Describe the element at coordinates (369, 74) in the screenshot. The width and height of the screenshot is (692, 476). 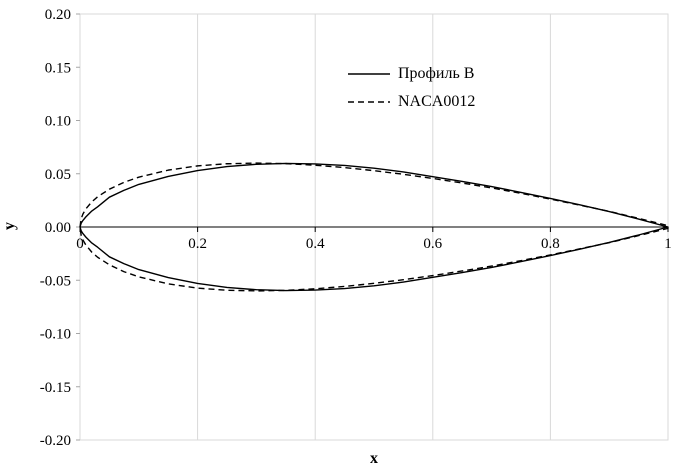
I see `solid-line-sample-icon` at that location.